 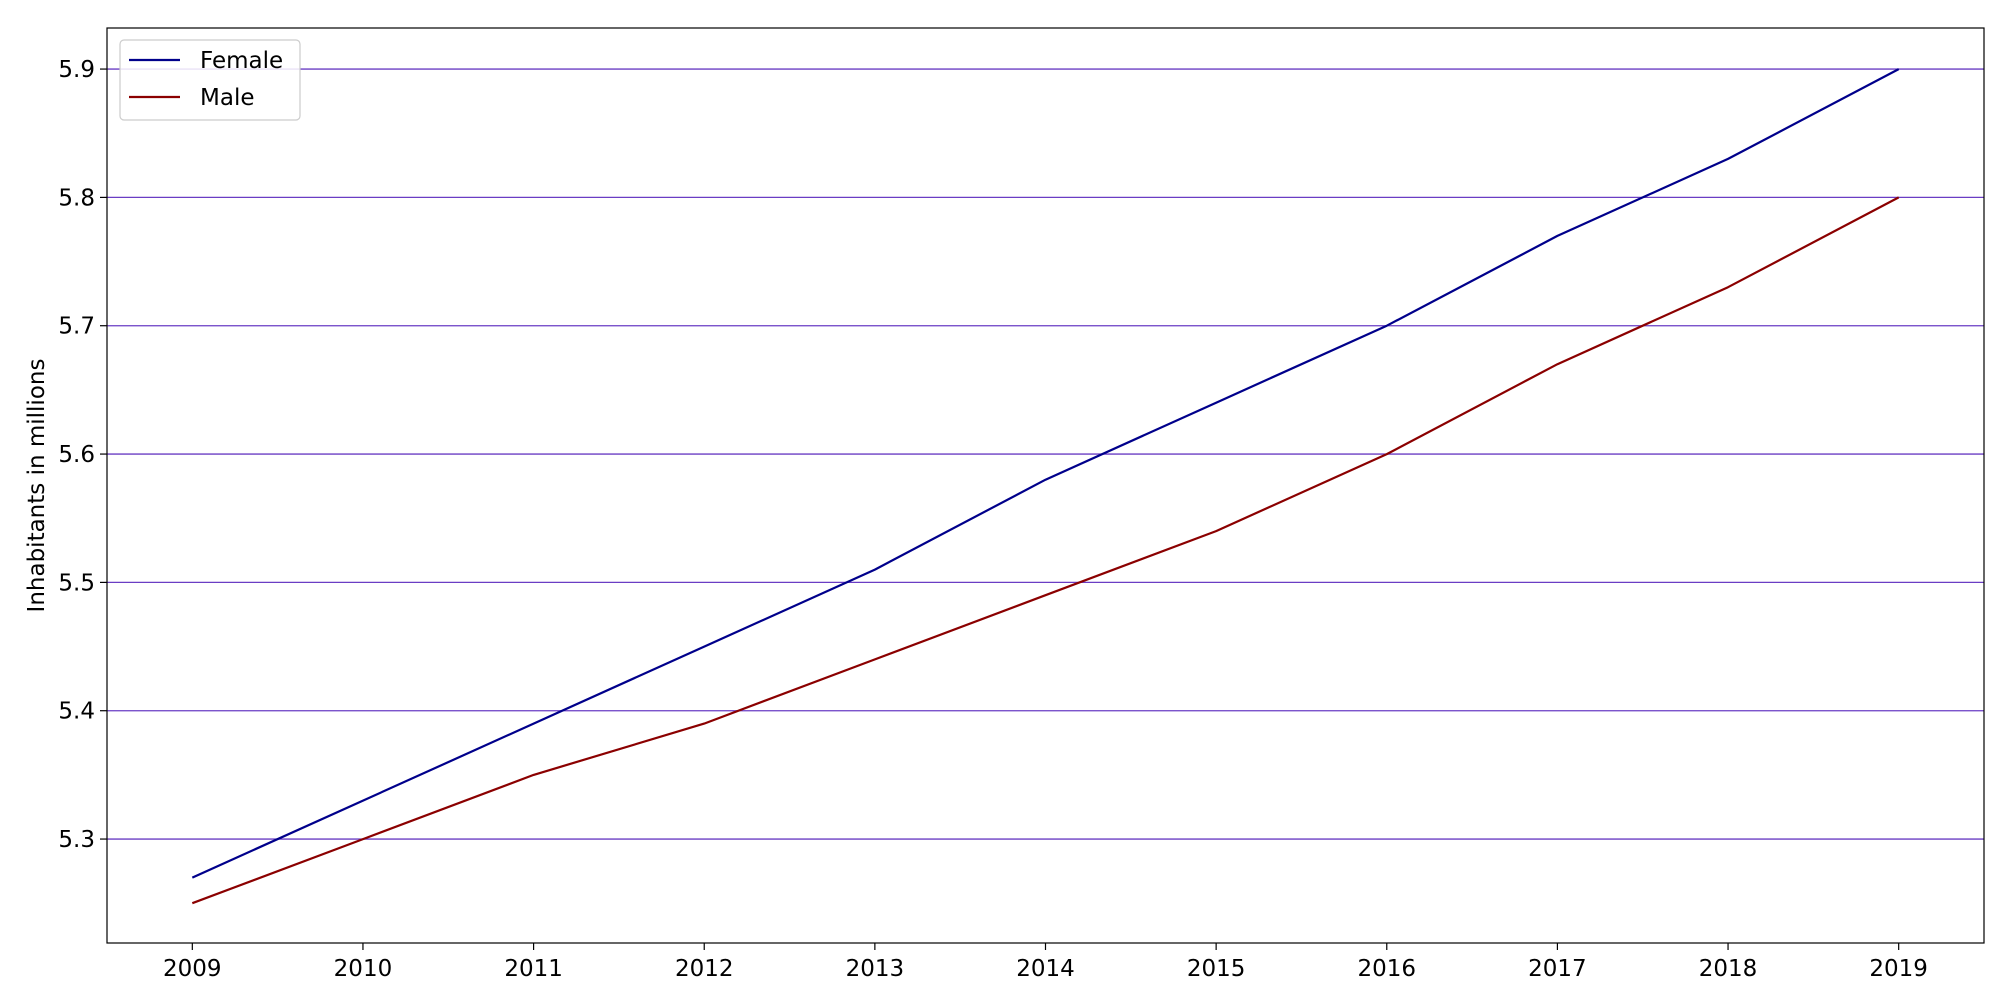 What do you see at coordinates (1386, 969) in the screenshot?
I see `x-tick-label: 2016` at bounding box center [1386, 969].